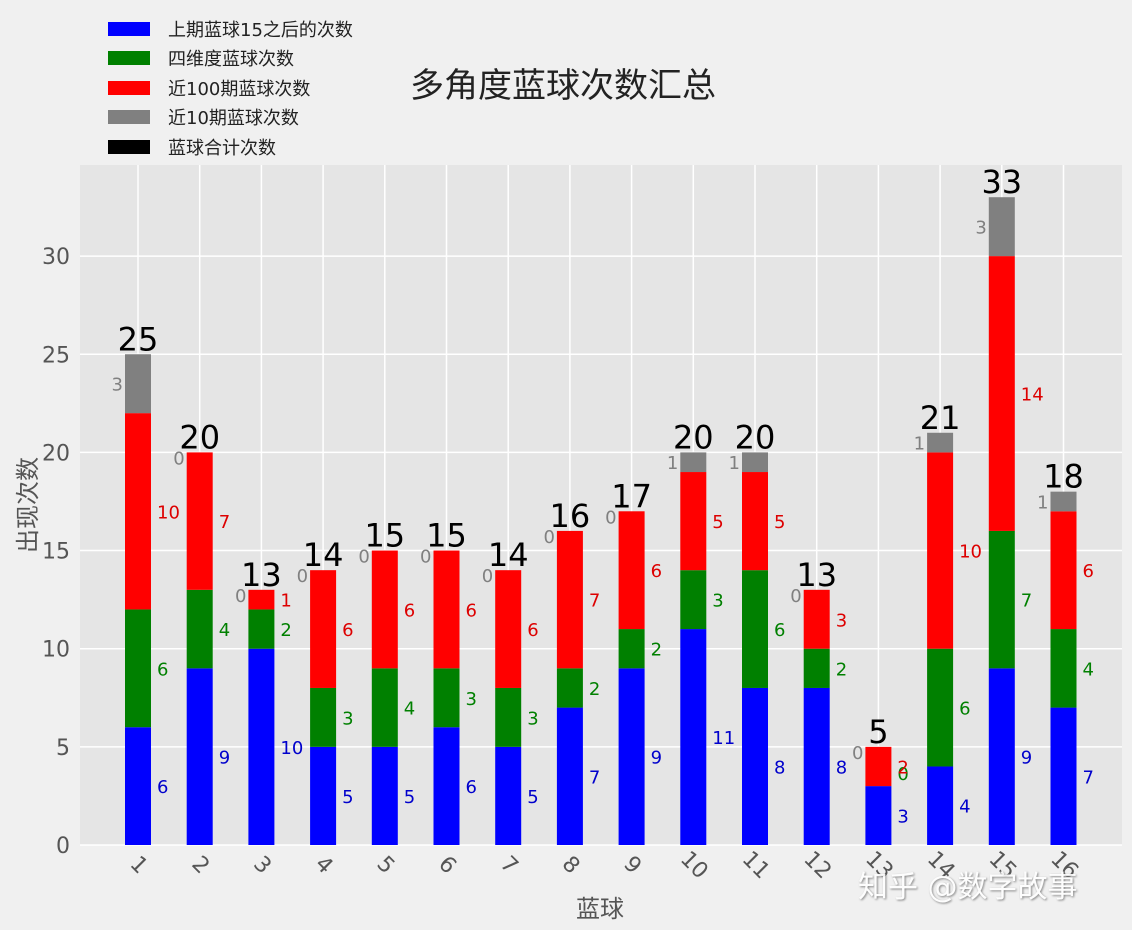 The width and height of the screenshot is (1132, 930). What do you see at coordinates (138, 339) in the screenshot?
I see `total-value-label: 25` at bounding box center [138, 339].